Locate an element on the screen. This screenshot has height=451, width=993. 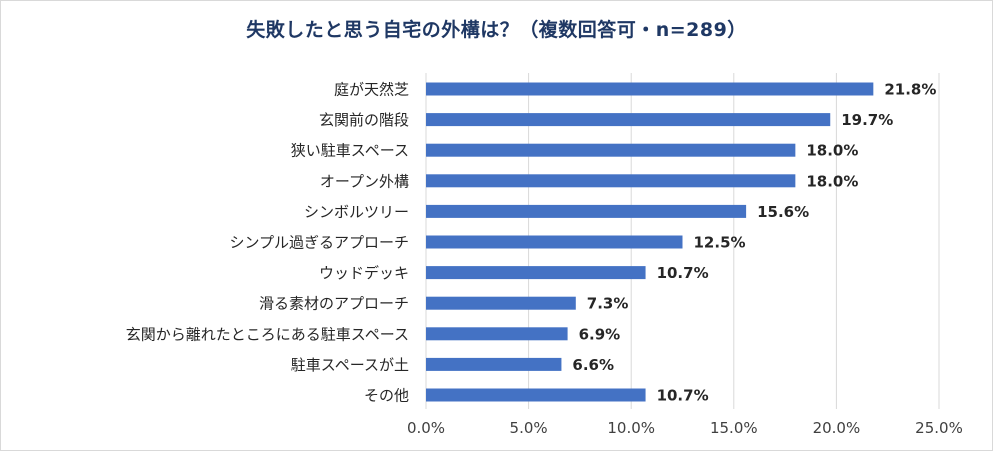
category-label: 玄関前の階段 is located at coordinates (364, 120).